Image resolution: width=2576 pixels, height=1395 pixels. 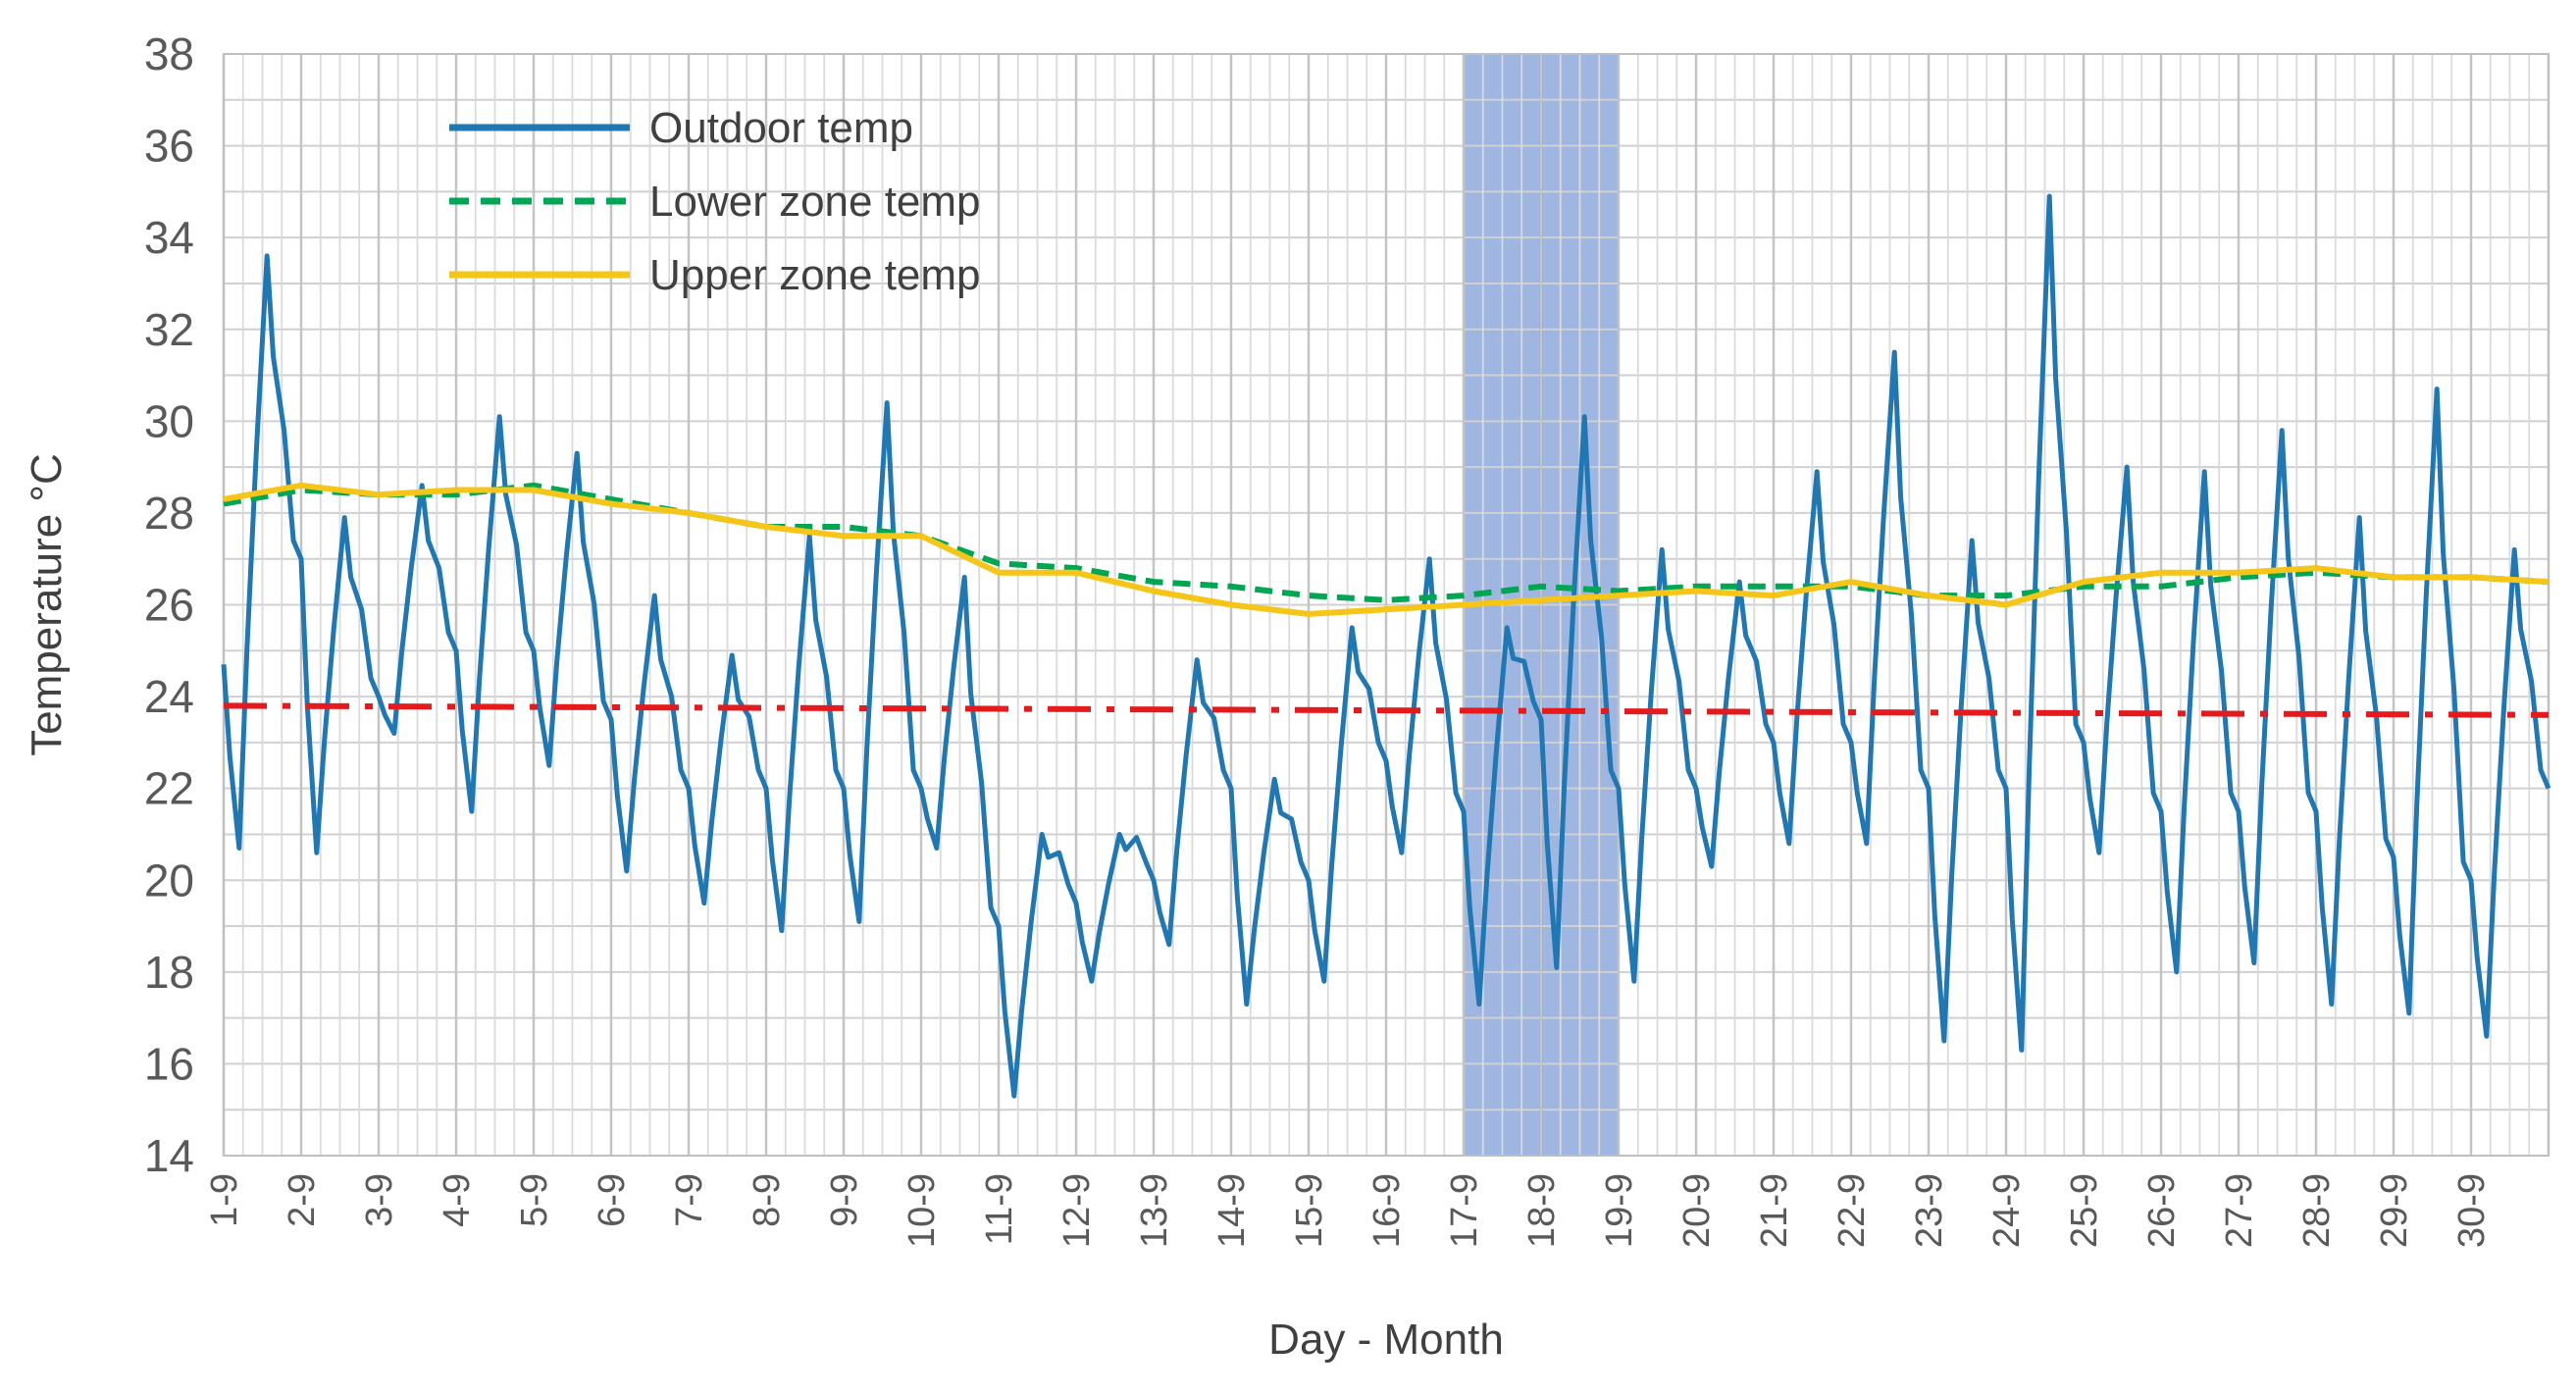 I want to click on y-tick-label: 18, so click(x=169, y=972).